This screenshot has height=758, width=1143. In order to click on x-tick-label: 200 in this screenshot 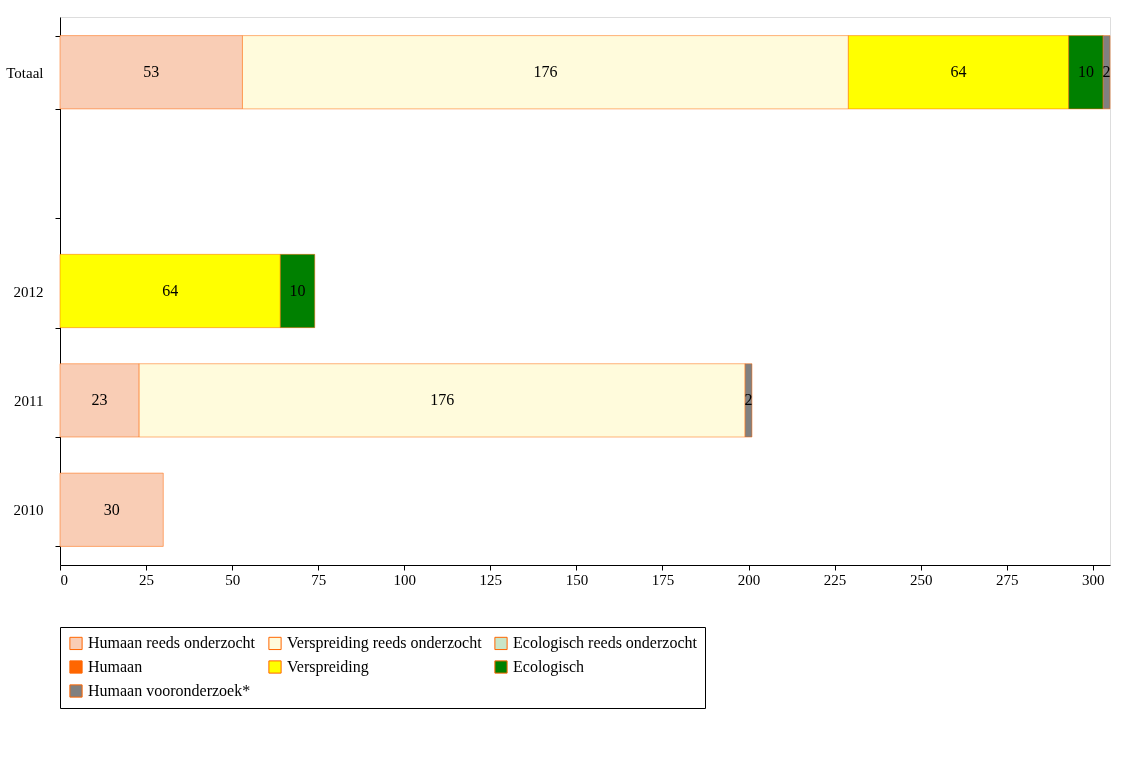, I will do `click(749, 579)`.